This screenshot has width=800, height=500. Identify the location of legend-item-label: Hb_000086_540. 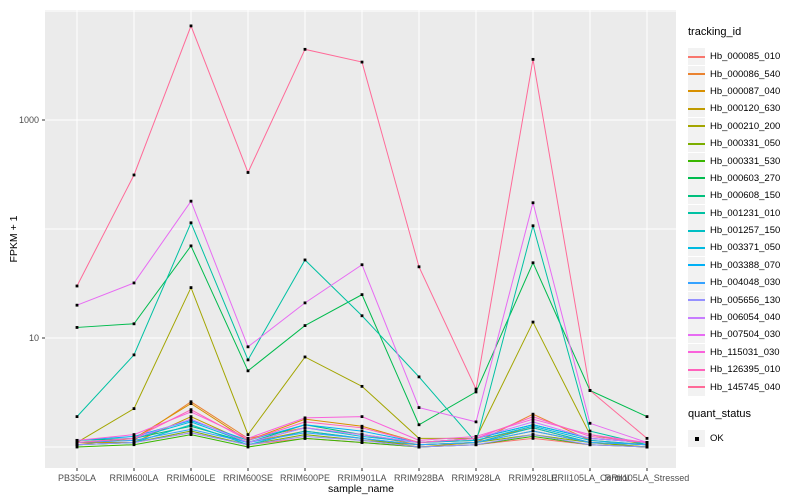
(745, 74).